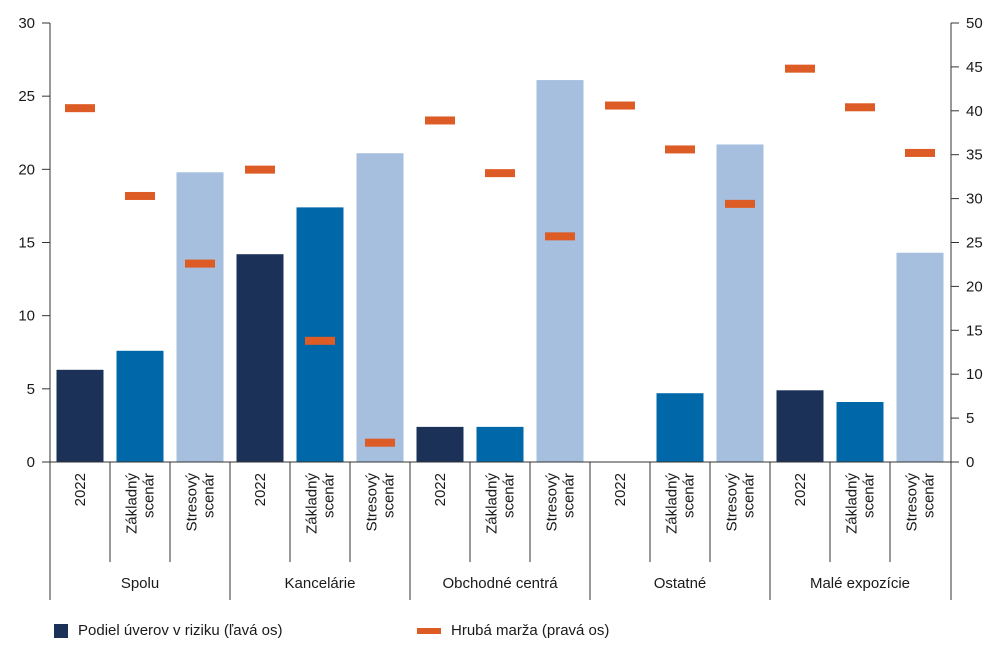  What do you see at coordinates (180, 630) in the screenshot?
I see `legend-label-bars: Podiel úverov v riziku (ľavá os)` at bounding box center [180, 630].